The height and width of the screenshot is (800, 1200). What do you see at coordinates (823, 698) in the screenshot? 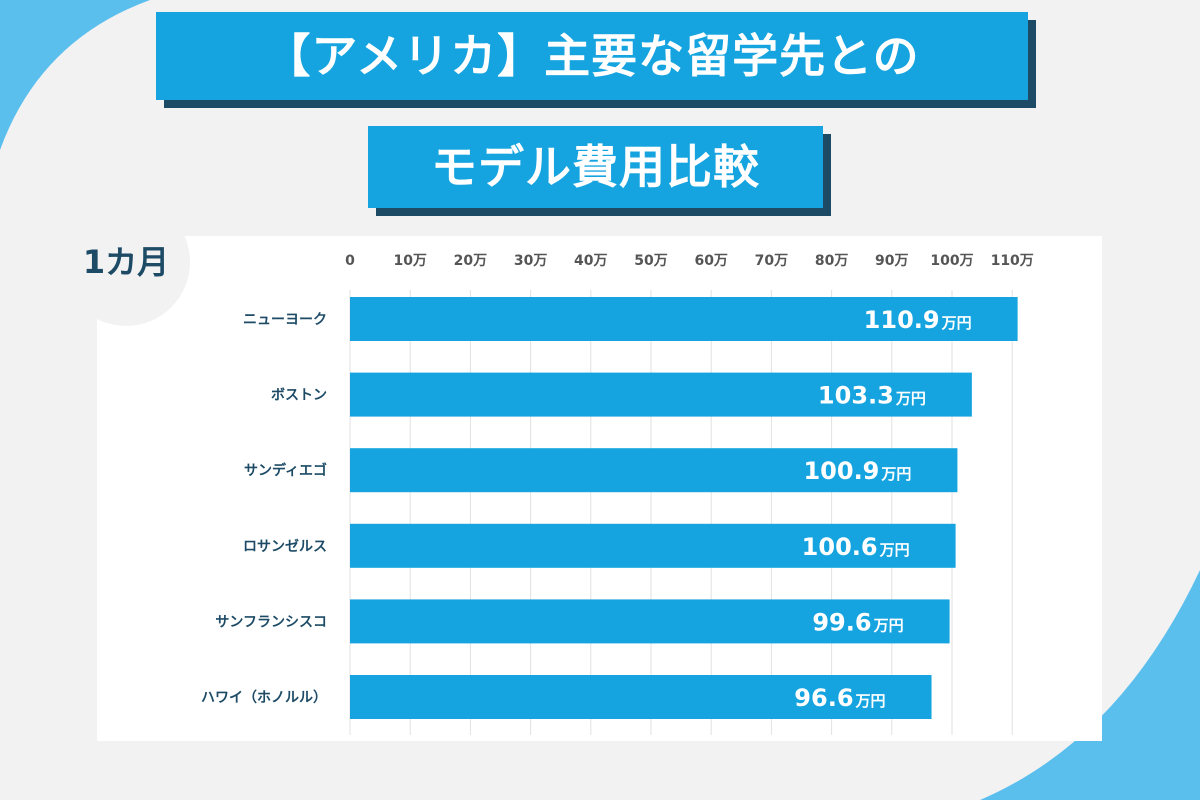
I see `value-number: 96.6` at bounding box center [823, 698].